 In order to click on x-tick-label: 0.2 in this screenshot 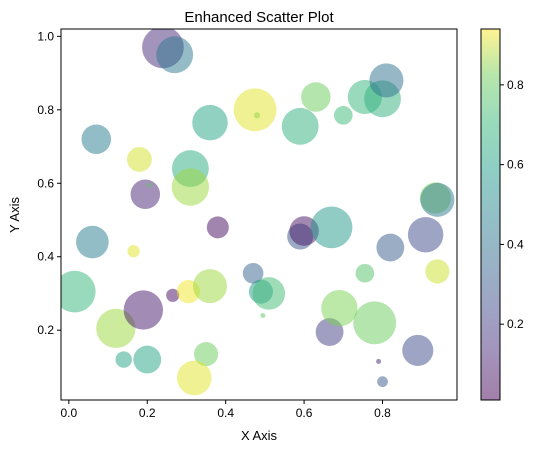, I will do `click(147, 413)`.